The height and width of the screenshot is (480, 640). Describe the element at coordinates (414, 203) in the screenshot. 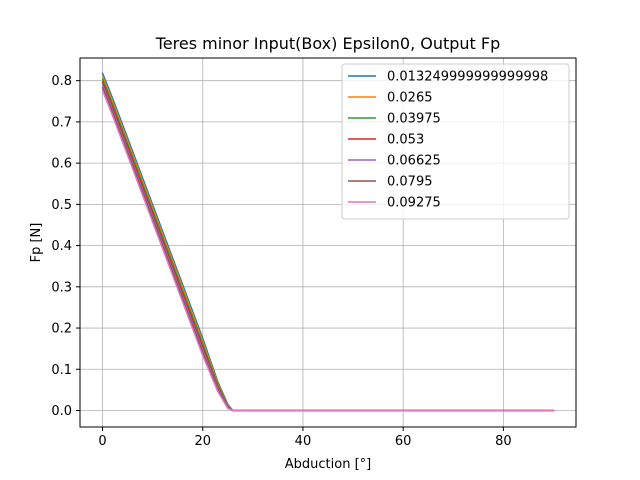

I see `legend-label-7: 0.09275` at that location.